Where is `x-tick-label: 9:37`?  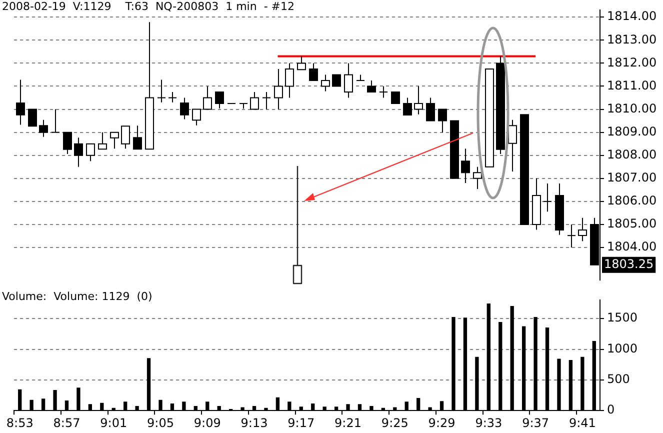
x-tick-label: 9:37 is located at coordinates (536, 423).